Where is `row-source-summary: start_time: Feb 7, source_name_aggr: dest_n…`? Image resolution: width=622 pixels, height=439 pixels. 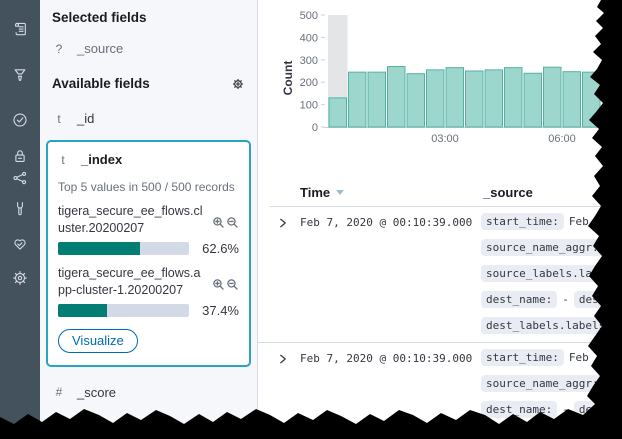
row-source-summary: start_time: Feb 7, source_name_aggr: dest_n… is located at coordinates (551, 393).